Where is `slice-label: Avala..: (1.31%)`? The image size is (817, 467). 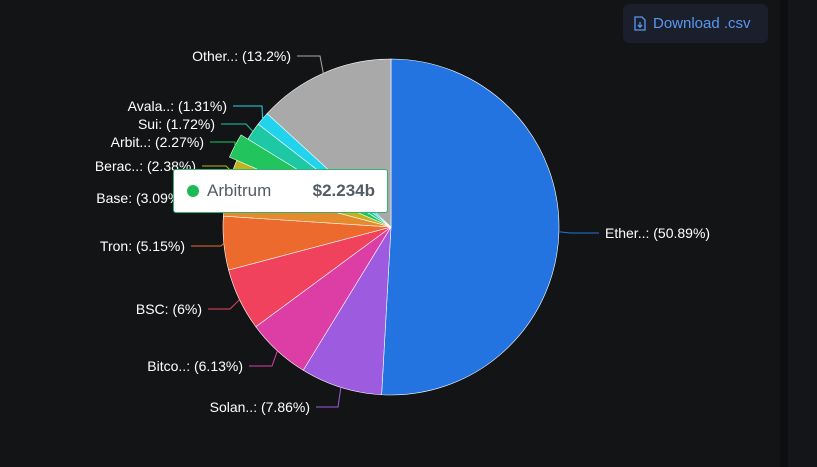 slice-label: Avala..: (1.31%) is located at coordinates (177, 106).